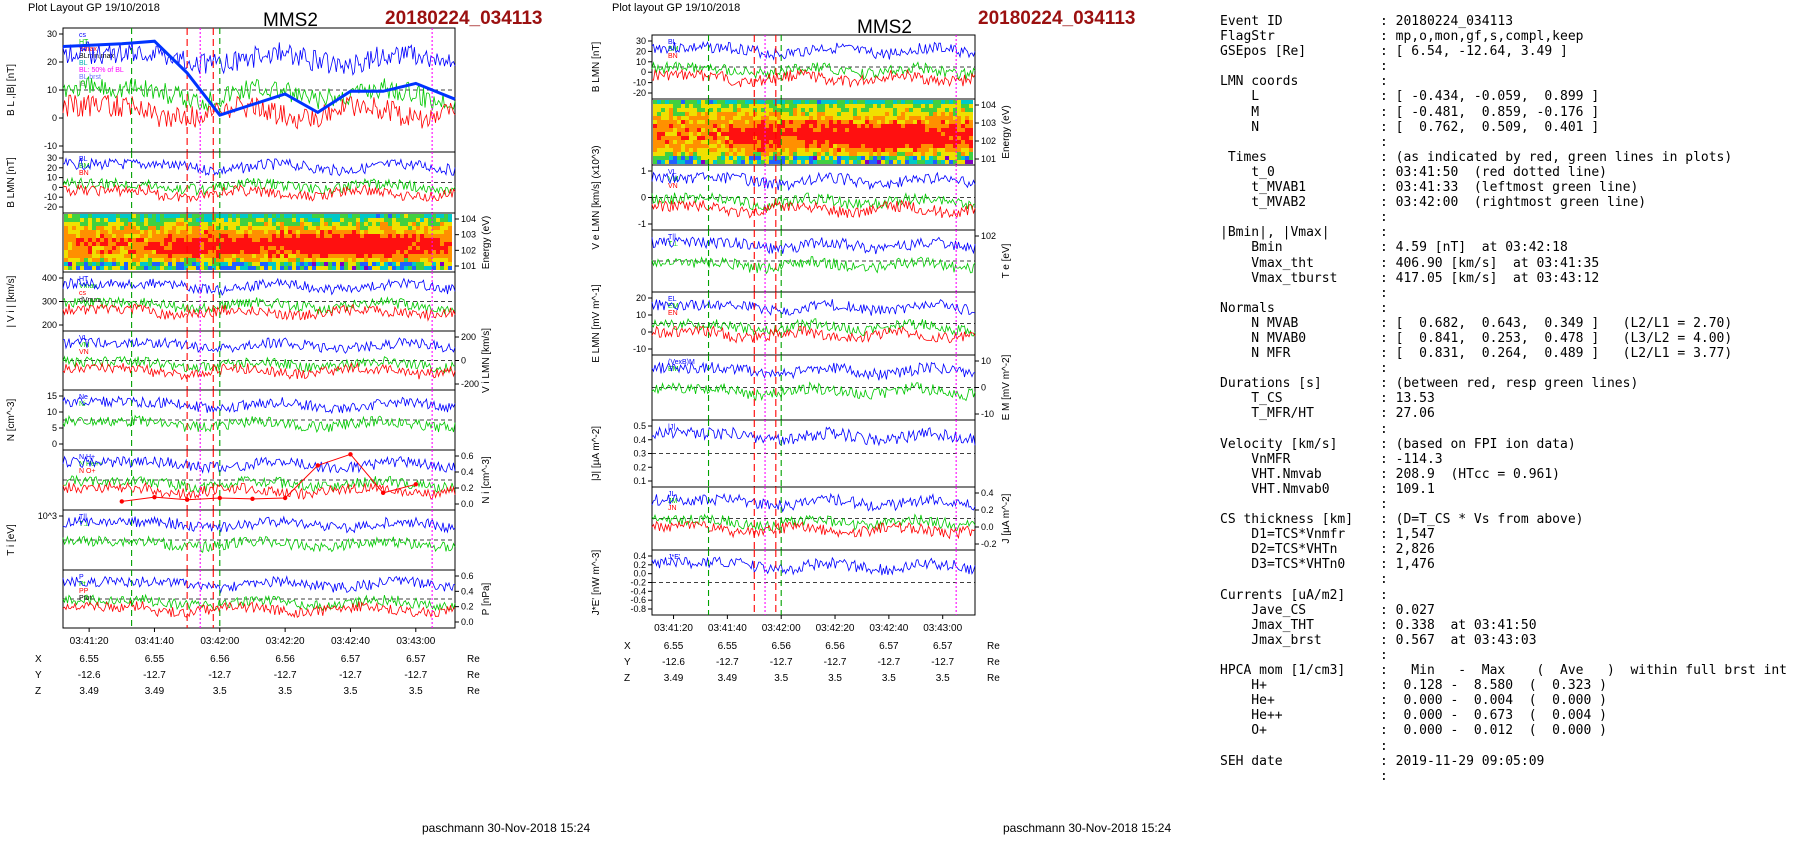 The height and width of the screenshot is (841, 1804). Describe the element at coordinates (1478, 444) in the screenshot. I see `summary-value: : (based on FPI ion data)` at that location.